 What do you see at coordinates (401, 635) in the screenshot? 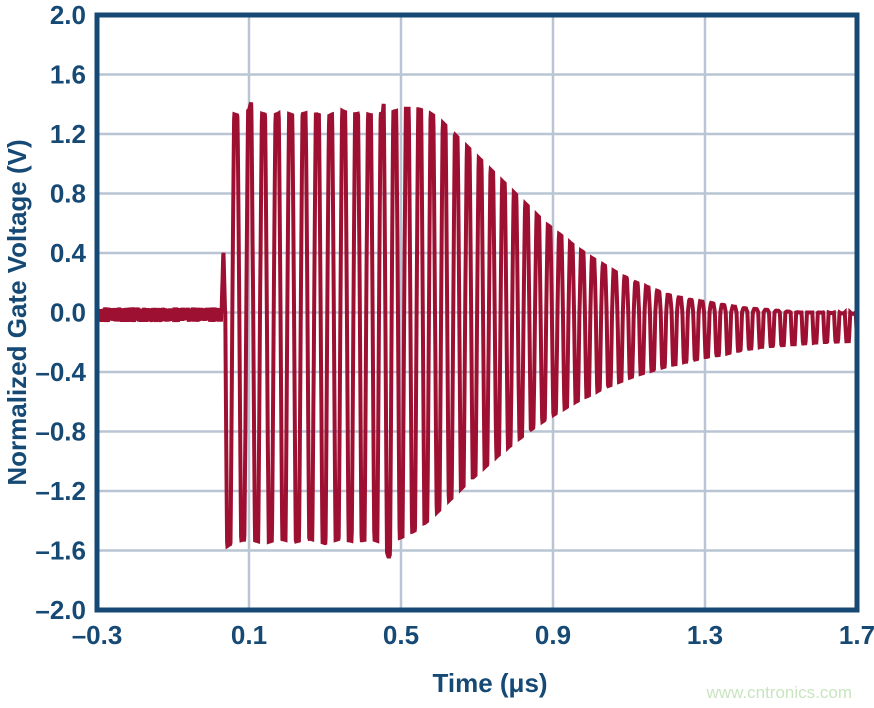
I see `x-tick-label: 0.5` at bounding box center [401, 635].